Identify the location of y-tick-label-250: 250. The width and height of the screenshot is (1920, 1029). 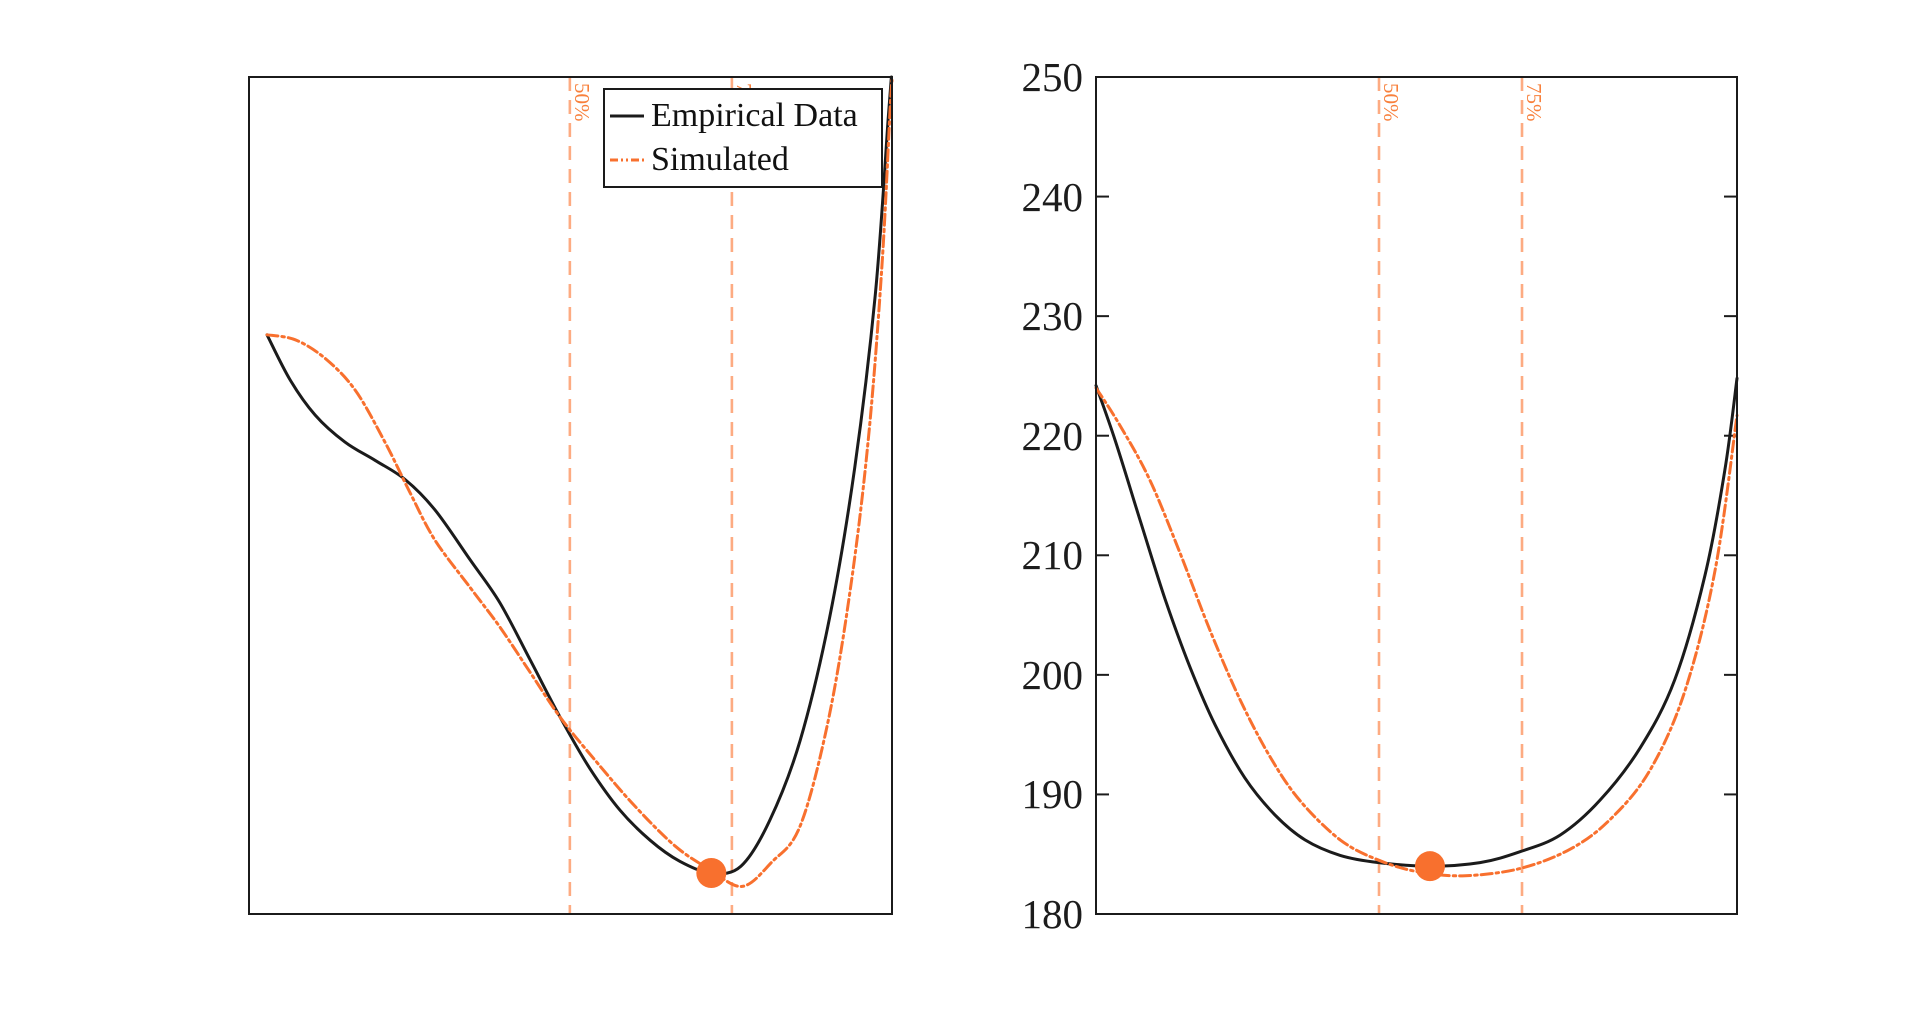
(1052, 77).